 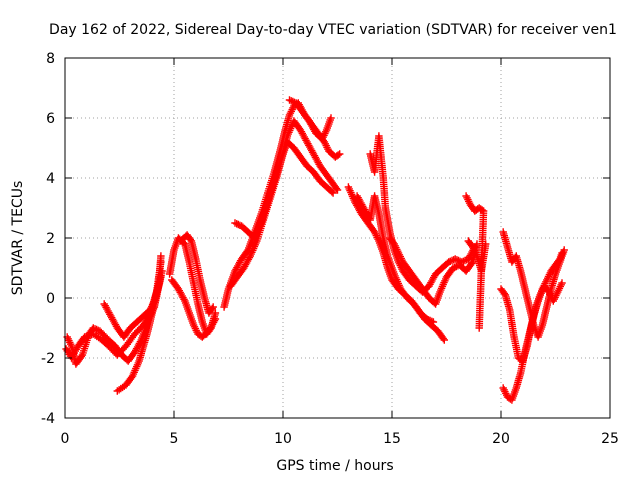 I want to click on x-tick-label: 10, so click(x=283, y=439).